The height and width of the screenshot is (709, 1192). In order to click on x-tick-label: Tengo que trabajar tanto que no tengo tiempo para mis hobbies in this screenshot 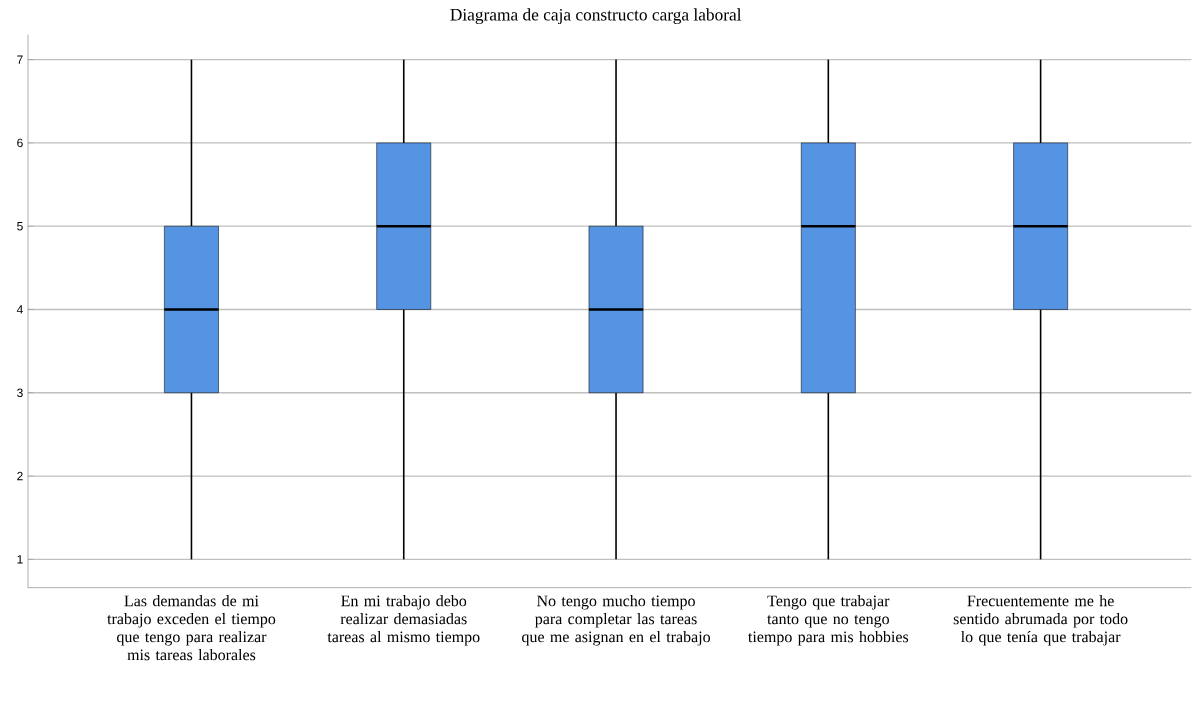, I will do `click(828, 620)`.